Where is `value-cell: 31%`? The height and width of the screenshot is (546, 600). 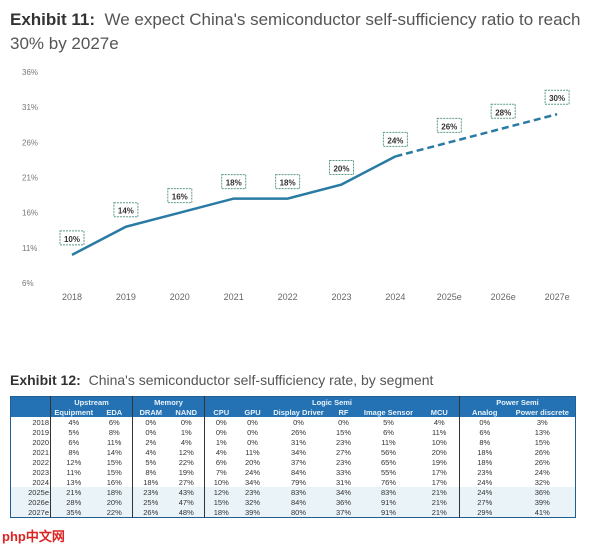 value-cell: 31% is located at coordinates (298, 442).